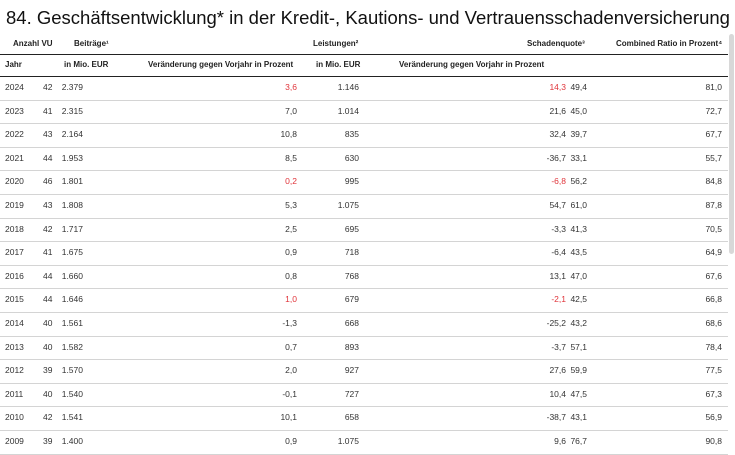  I want to click on cell-jahr: 2017, so click(14, 252).